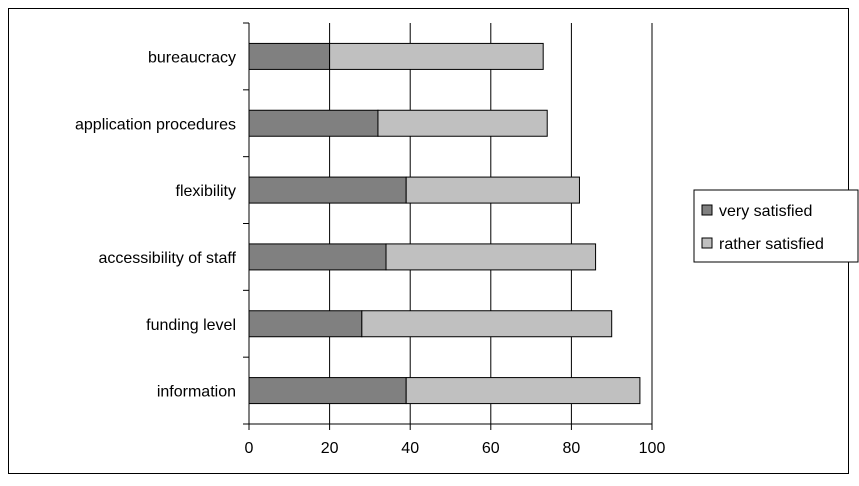 This screenshot has width=859, height=486. I want to click on category-label: funding level, so click(191, 325).